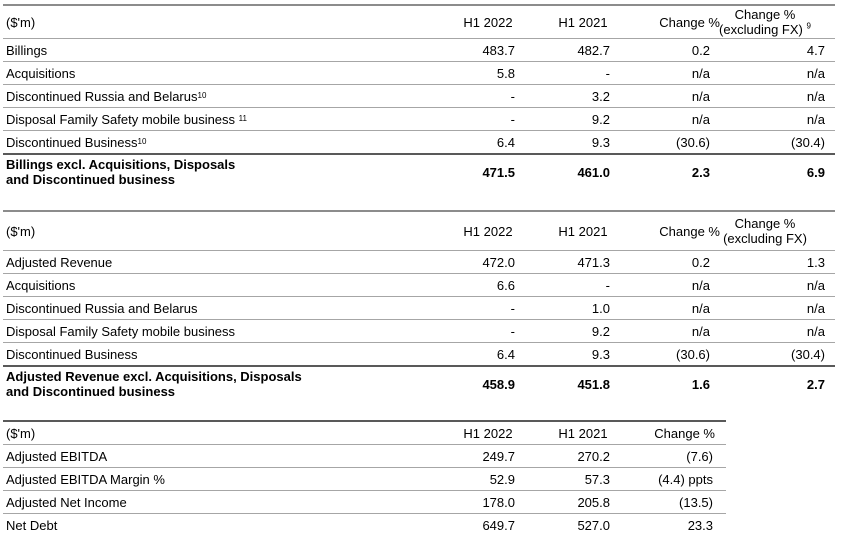 The width and height of the screenshot is (842, 536). What do you see at coordinates (593, 262) in the screenshot?
I see `table-cell: 471.3` at bounding box center [593, 262].